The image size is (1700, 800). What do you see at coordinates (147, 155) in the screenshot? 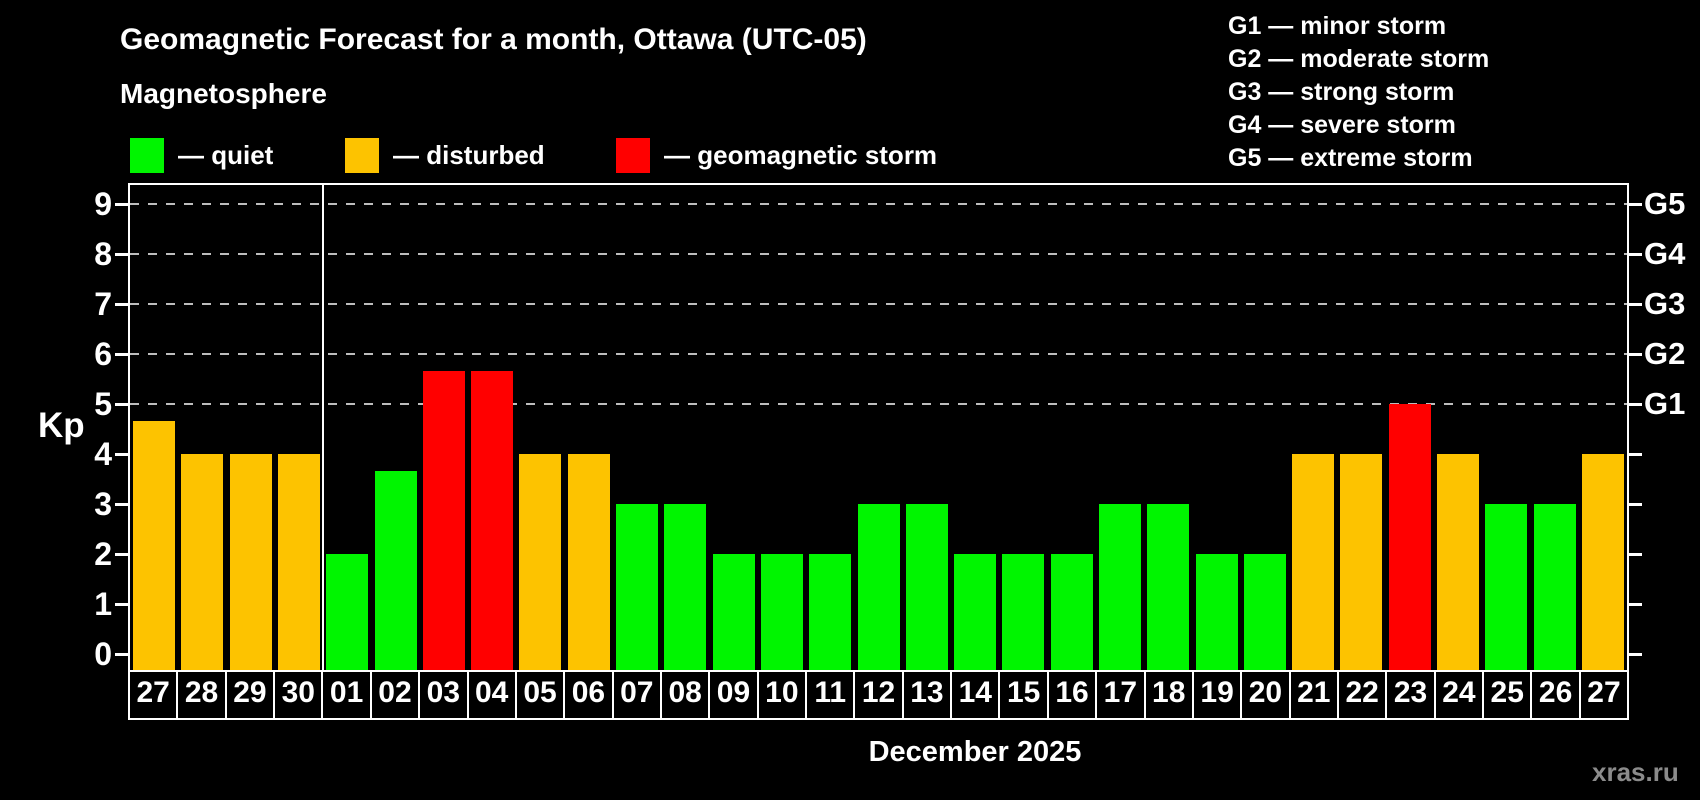
I see `legend-swatch-quiet-icon` at bounding box center [147, 155].